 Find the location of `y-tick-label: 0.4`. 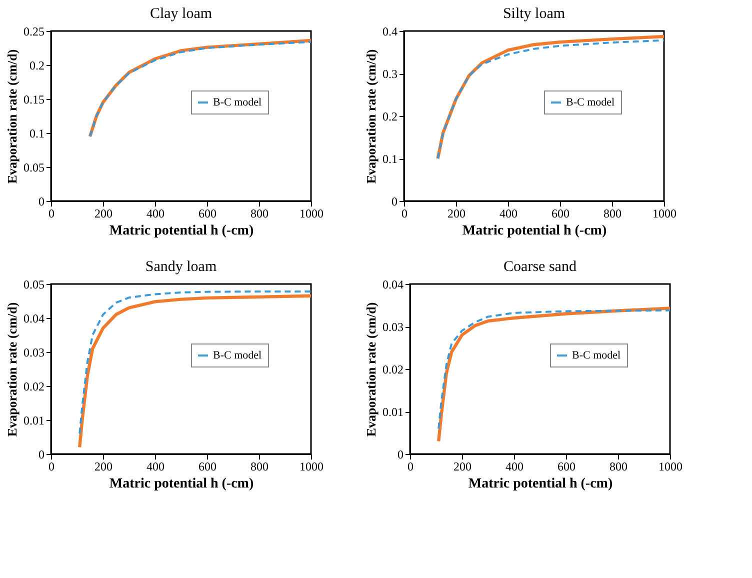

y-tick-label: 0.4 is located at coordinates (390, 31).